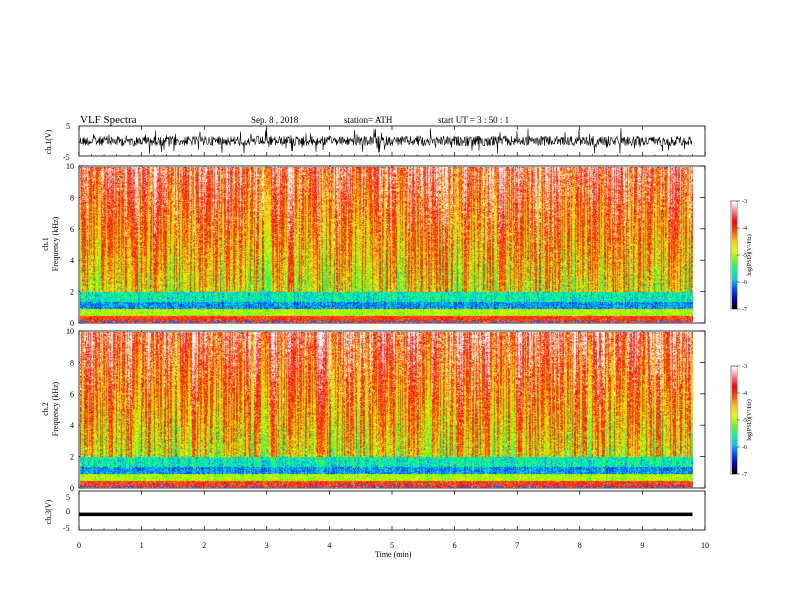 This screenshot has height=612, width=792. What do you see at coordinates (55, 243) in the screenshot?
I see `ch1-frequency-ylabel: Frequency (kHz)` at bounding box center [55, 243].